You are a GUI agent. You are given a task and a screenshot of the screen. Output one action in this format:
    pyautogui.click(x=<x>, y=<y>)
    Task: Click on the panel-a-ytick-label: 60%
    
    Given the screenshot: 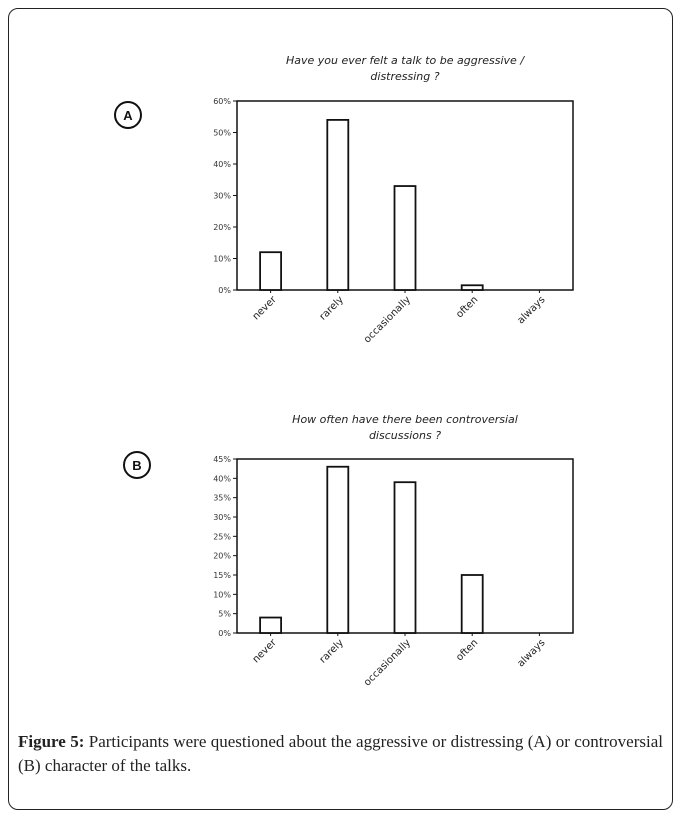 What is the action you would take?
    pyautogui.click(x=222, y=101)
    